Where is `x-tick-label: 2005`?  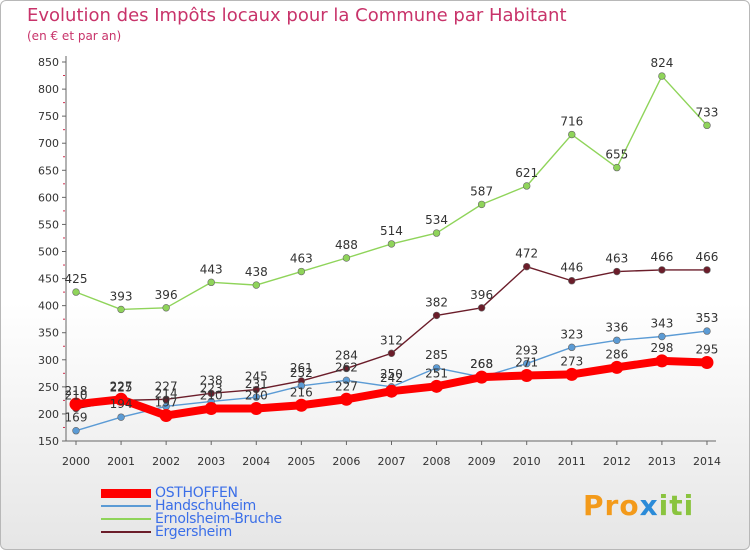
x-tick-label: 2005 is located at coordinates (301, 461).